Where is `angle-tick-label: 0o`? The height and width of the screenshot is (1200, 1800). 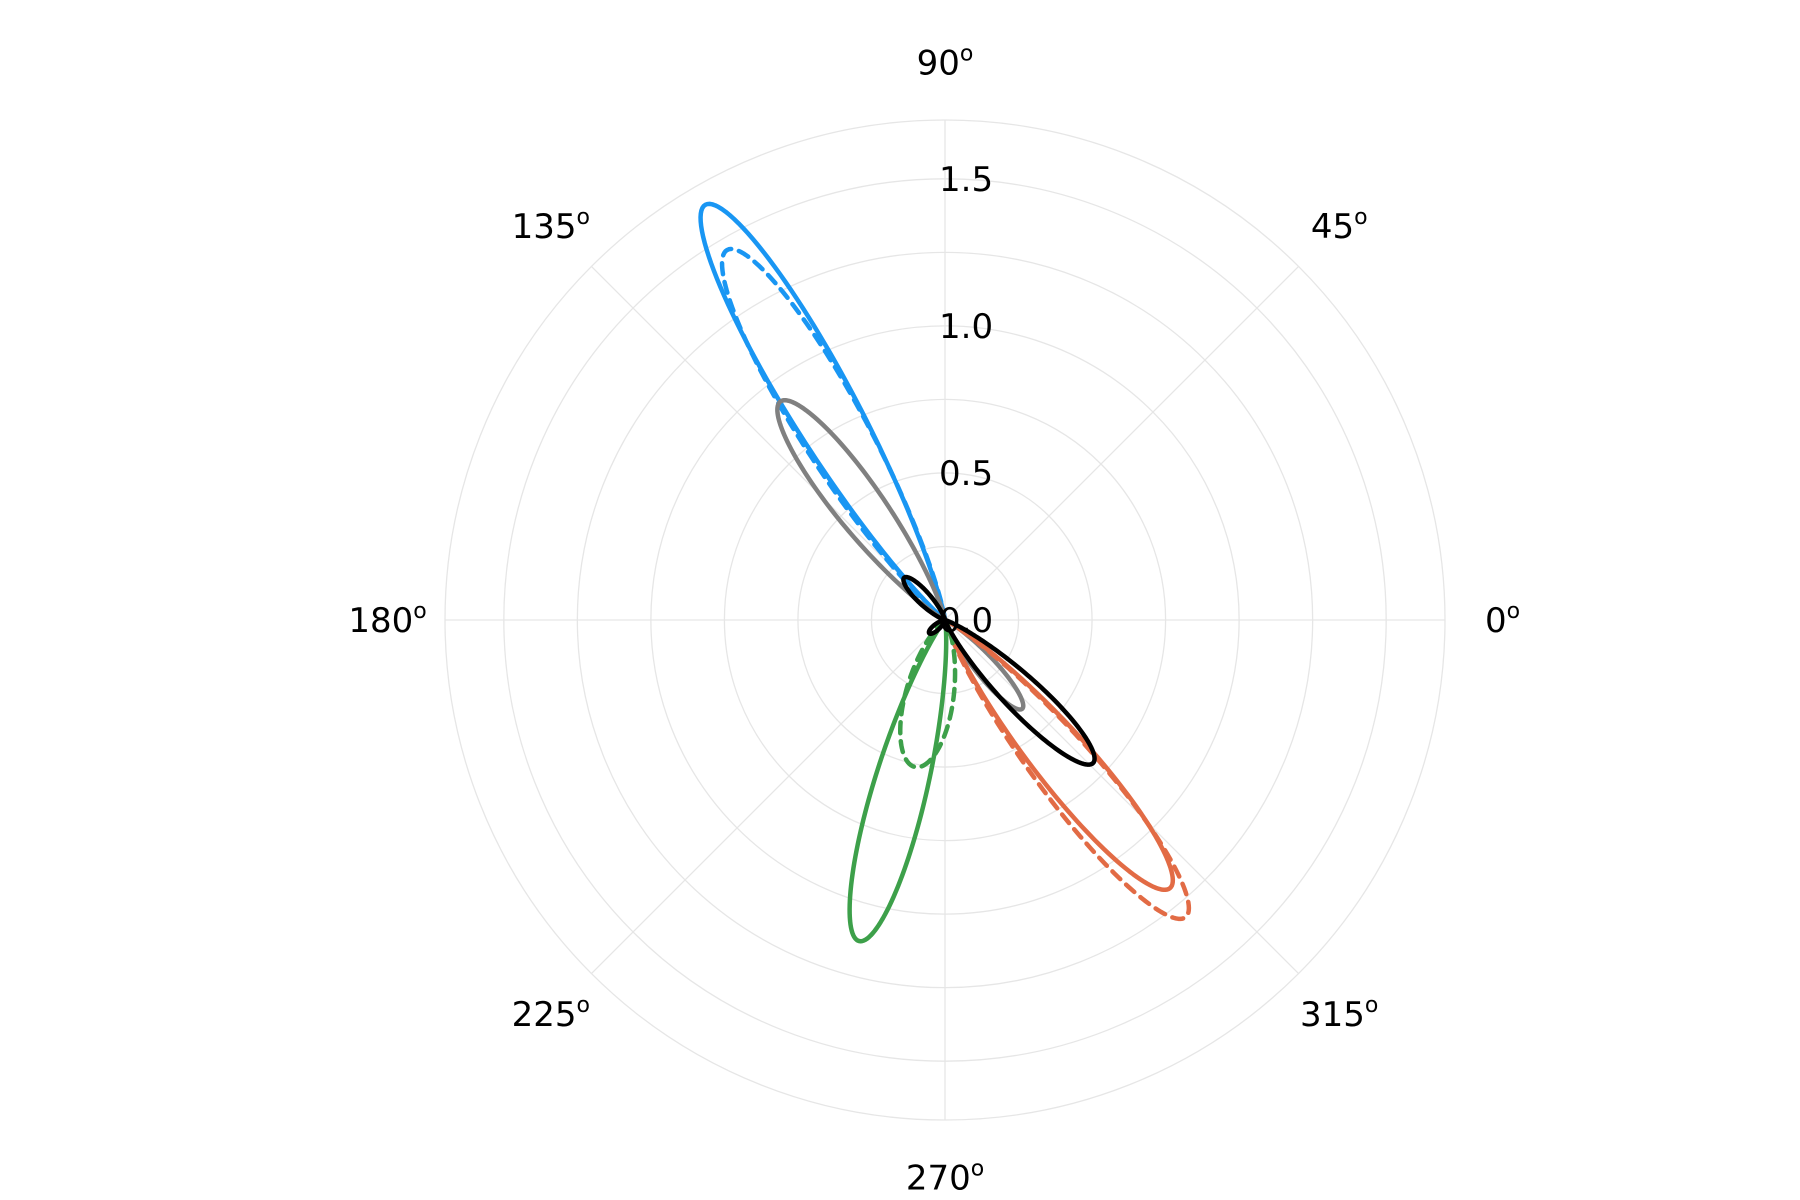
angle-tick-label: 0o is located at coordinates (1502, 620).